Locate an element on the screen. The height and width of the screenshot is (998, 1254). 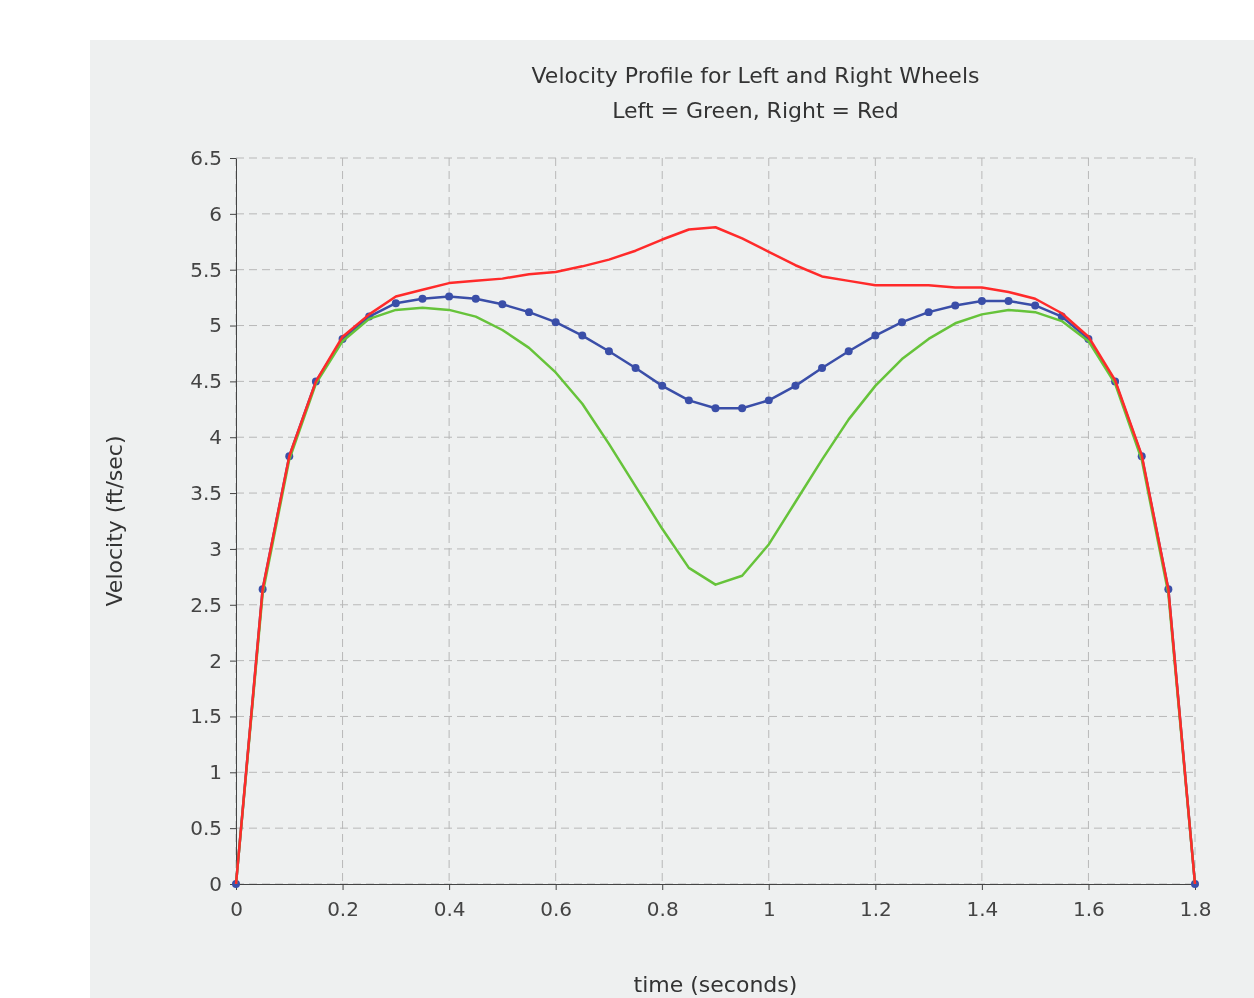
y-tick-label: 5 is located at coordinates (215, 325).